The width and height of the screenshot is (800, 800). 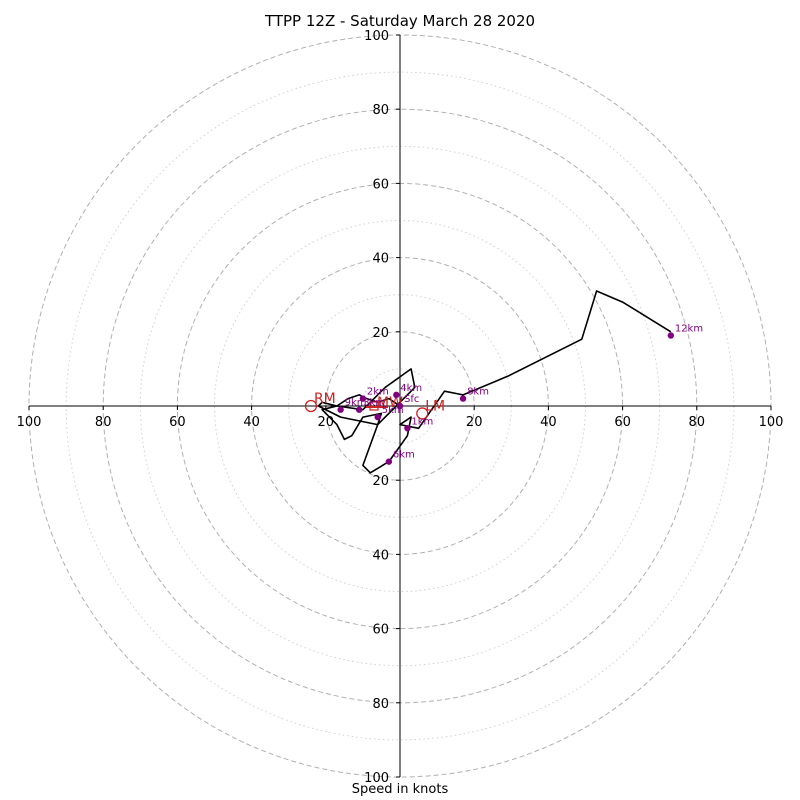 I want to click on wind-trace, so click(x=494, y=382).